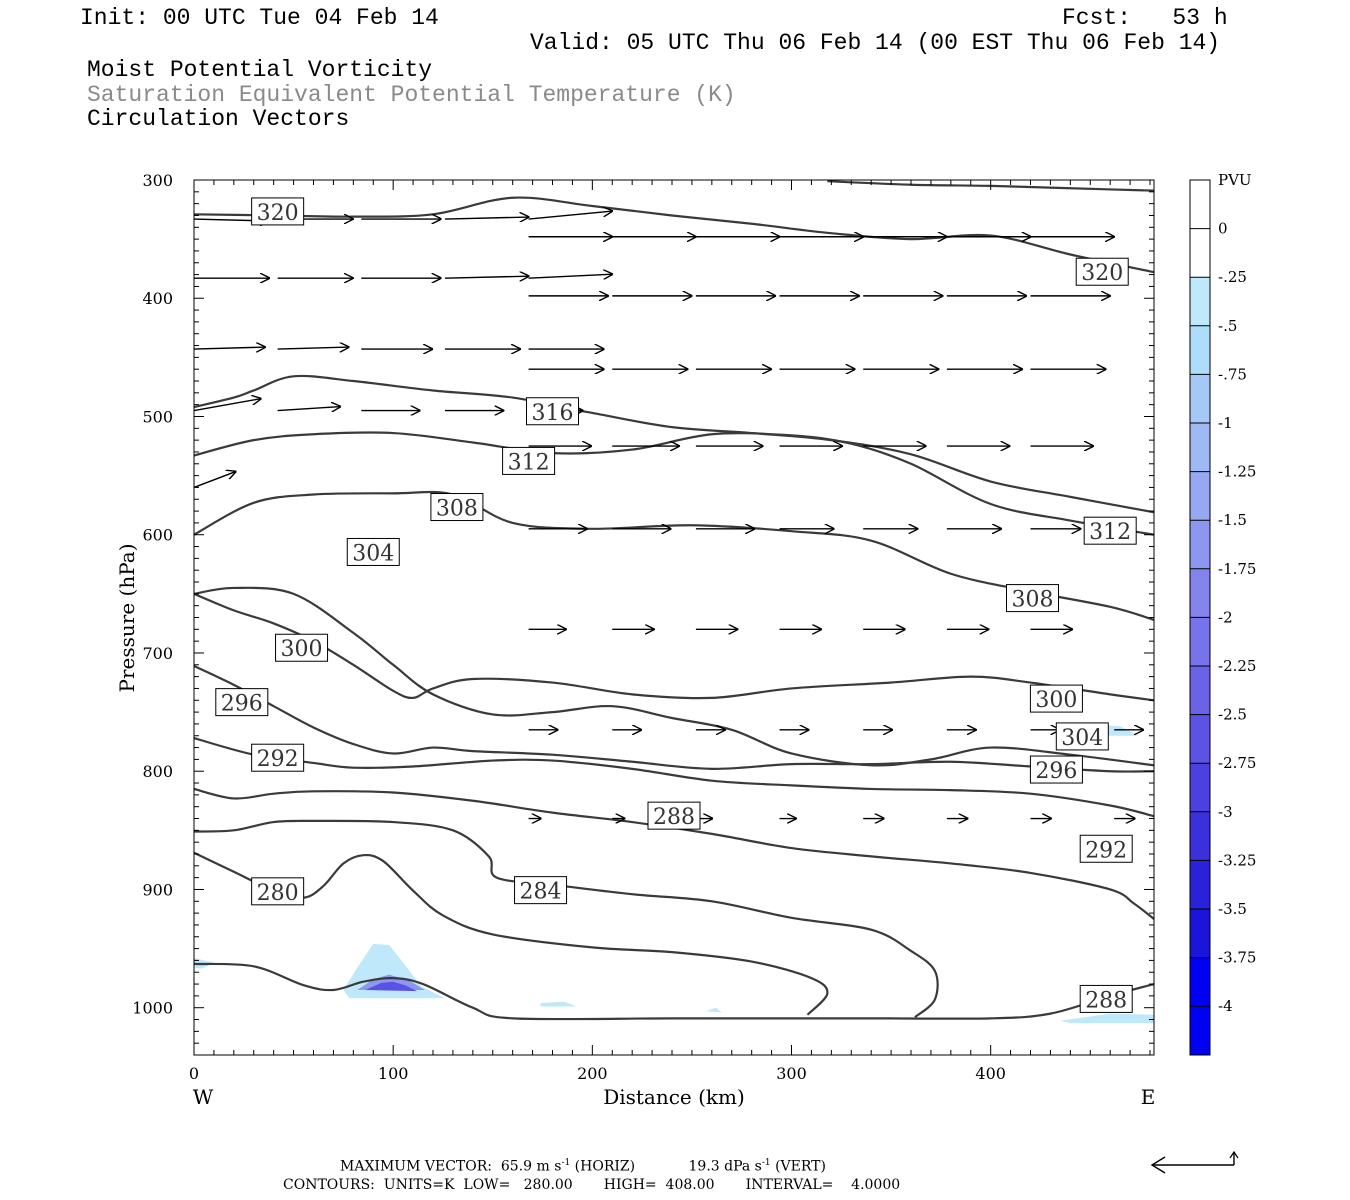 The height and width of the screenshot is (1200, 1350). I want to click on contour-label-text: 316, so click(553, 413).